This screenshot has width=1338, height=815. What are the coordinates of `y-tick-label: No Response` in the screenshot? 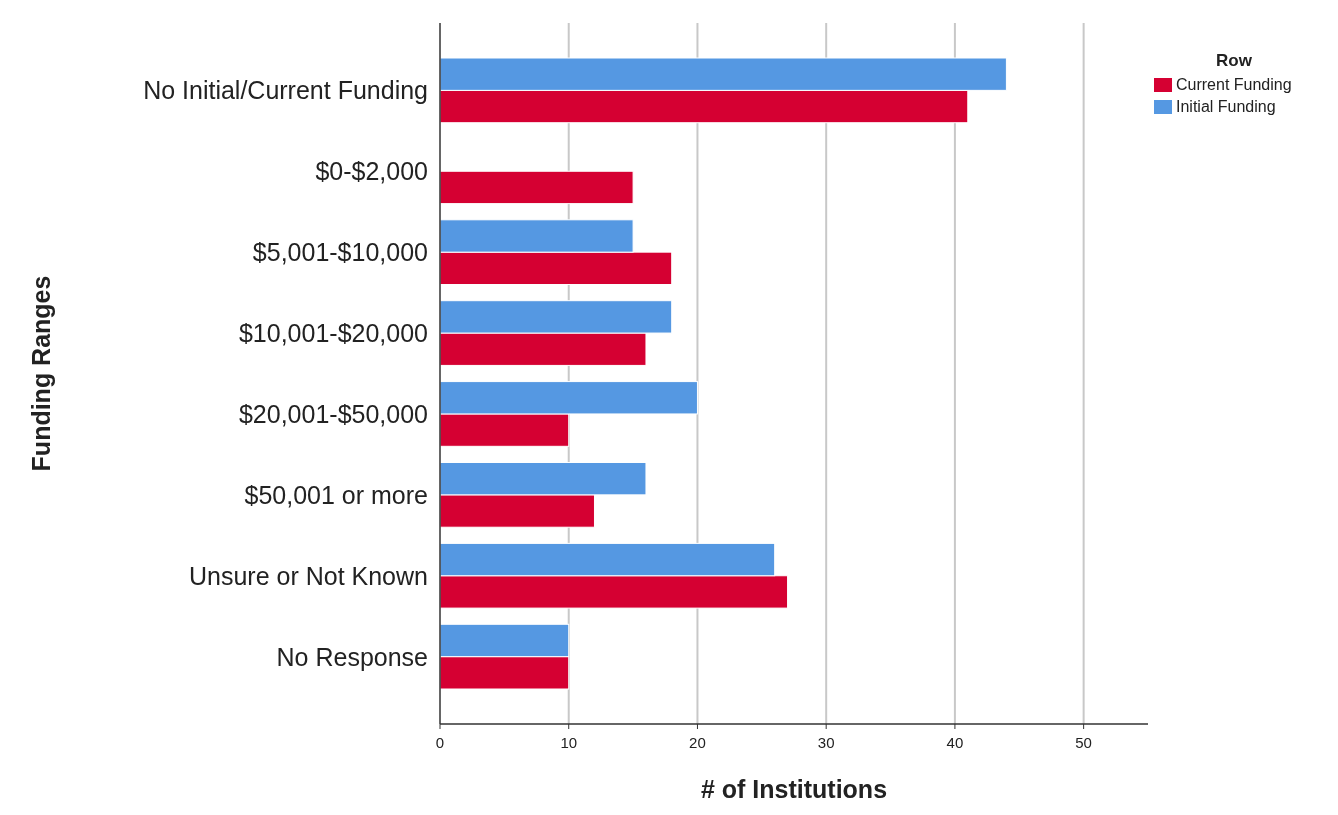 It's located at (352, 656).